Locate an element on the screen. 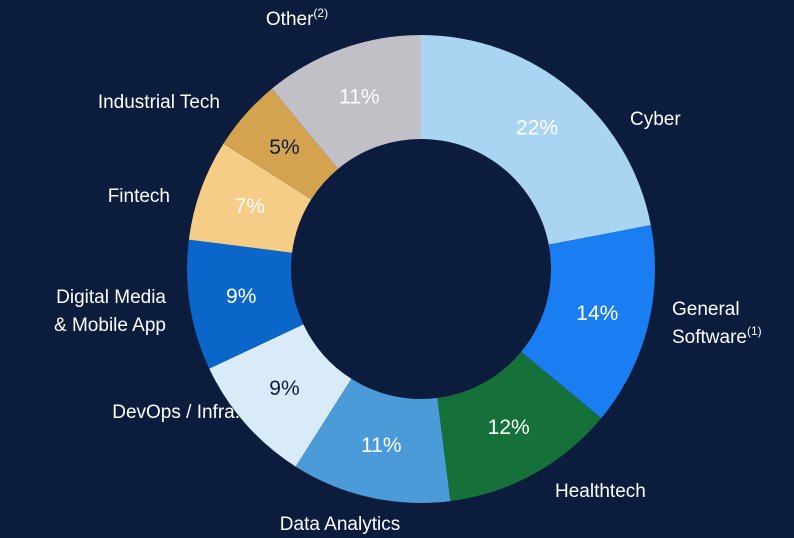 The image size is (794, 538). label-line: Digital Media is located at coordinates (111, 297).